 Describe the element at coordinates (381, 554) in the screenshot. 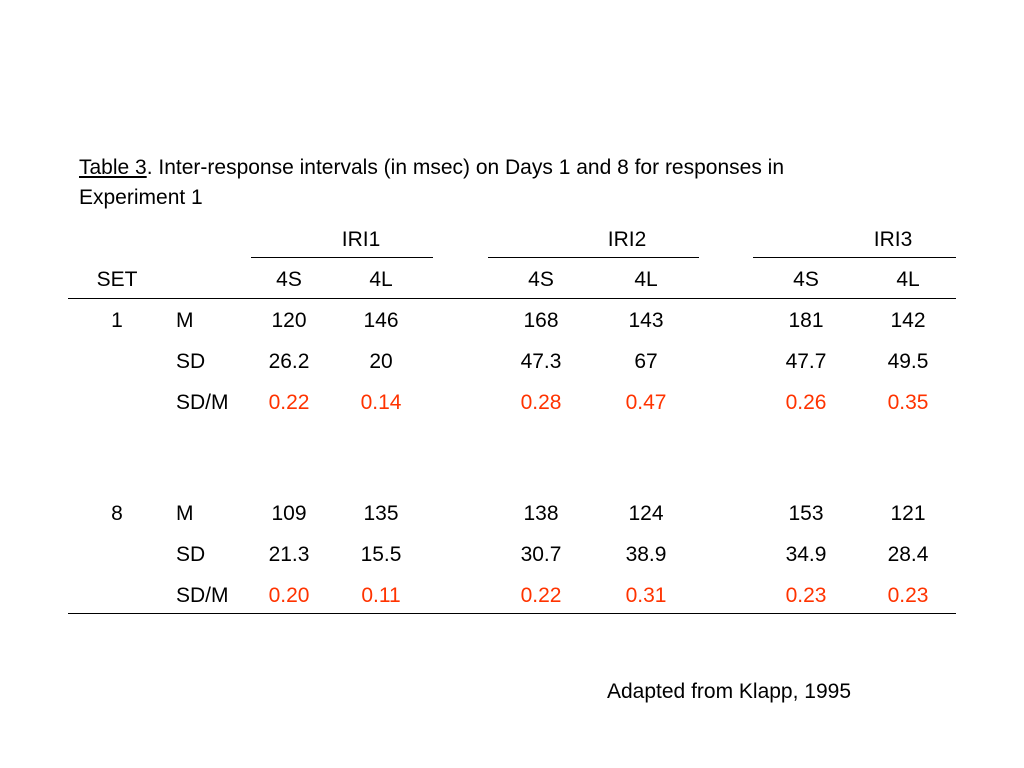

I see `value-cell: 15.5` at that location.